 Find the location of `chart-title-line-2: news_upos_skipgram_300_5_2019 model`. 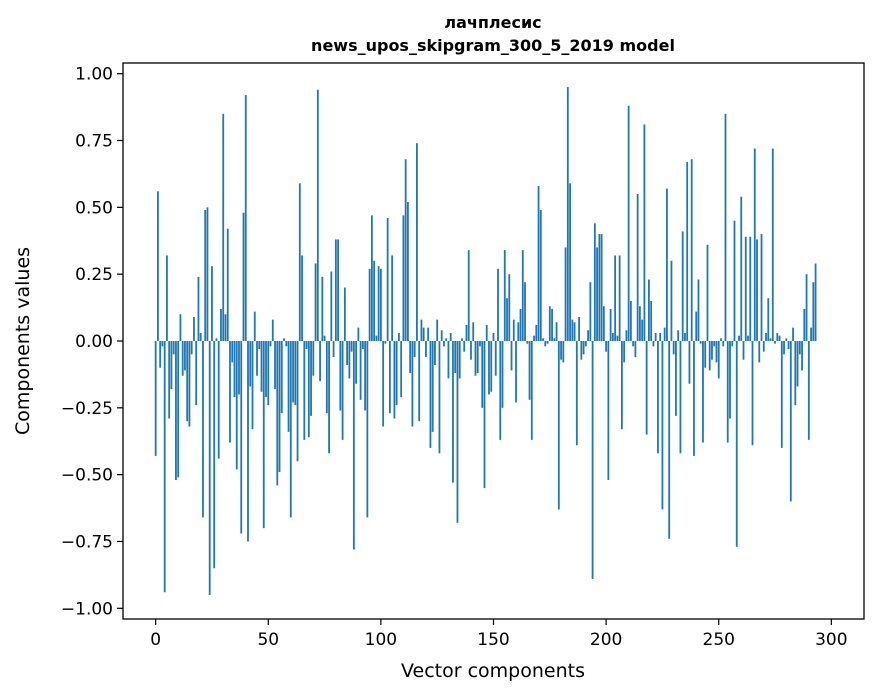

chart-title-line-2: news_upos_skipgram_300_5_2019 model is located at coordinates (493, 45).